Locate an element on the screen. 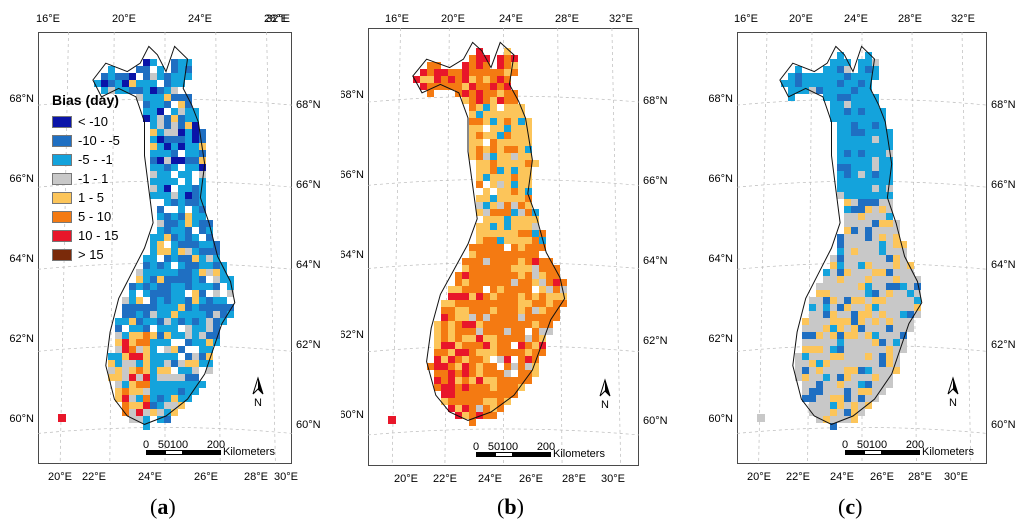 This screenshot has width=1024, height=526. scale-bar is located at coordinates (513, 454).